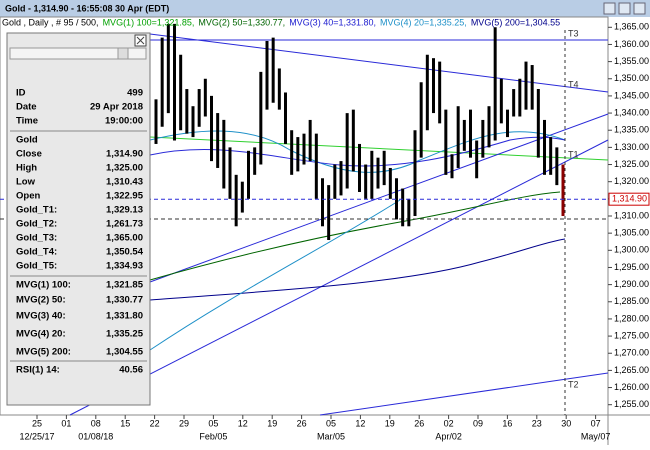 The height and width of the screenshot is (450, 650). I want to click on y-tick-label: 1,340.00, so click(631, 112).